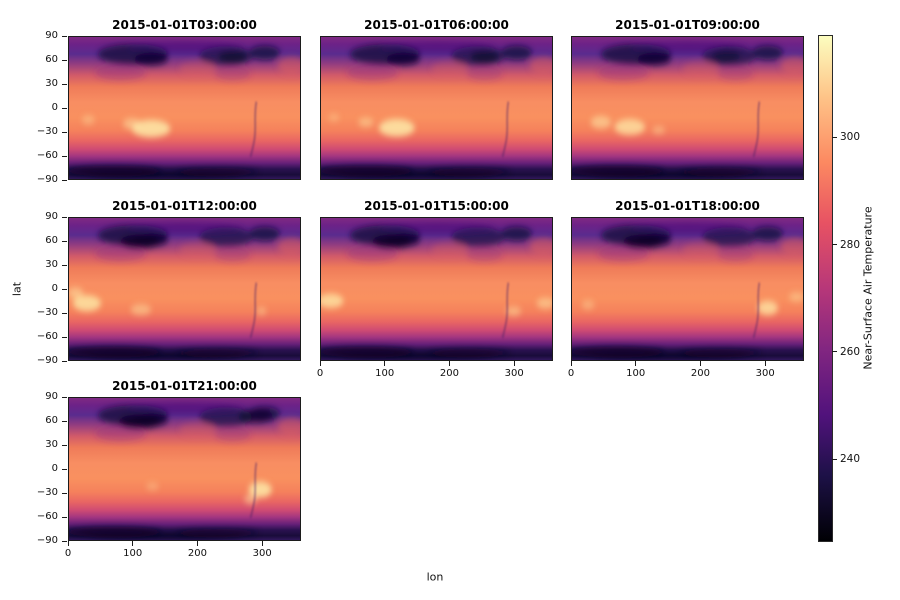 Image resolution: width=900 pixels, height=600 pixels. I want to click on facet-title: 2015-01-01T12:00:00, so click(184, 206).